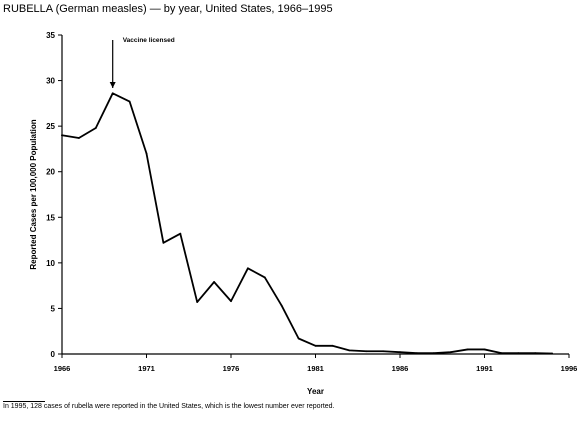 This screenshot has height=426, width=585. I want to click on vaccine-annotation-arrowhead, so click(112, 85).